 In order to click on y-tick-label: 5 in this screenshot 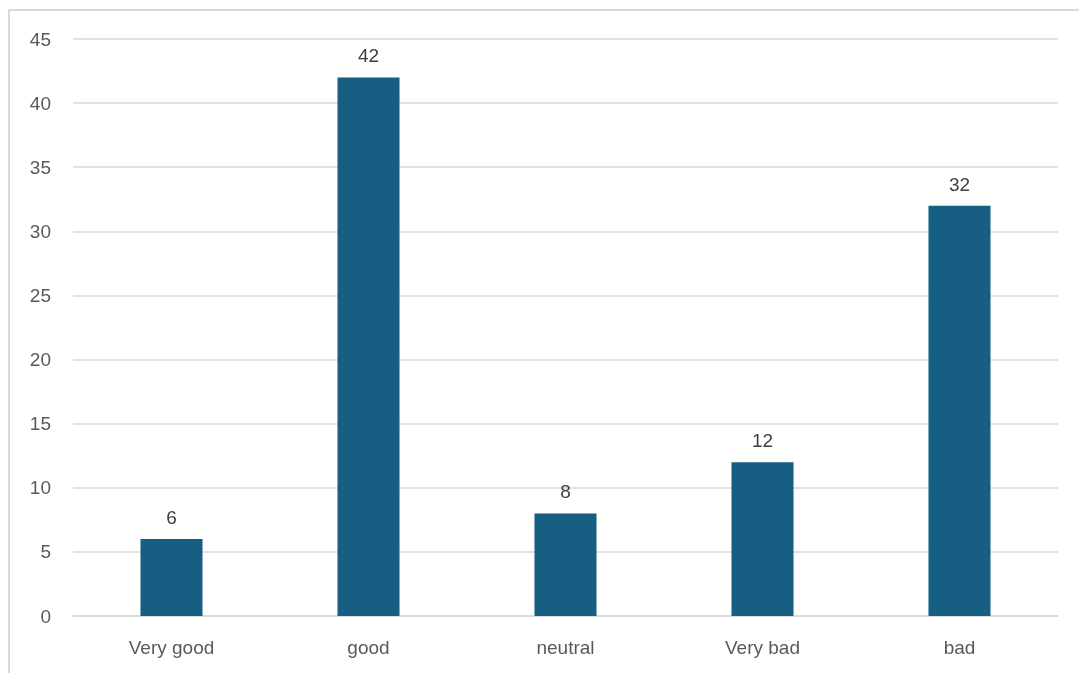, I will do `click(45, 552)`.